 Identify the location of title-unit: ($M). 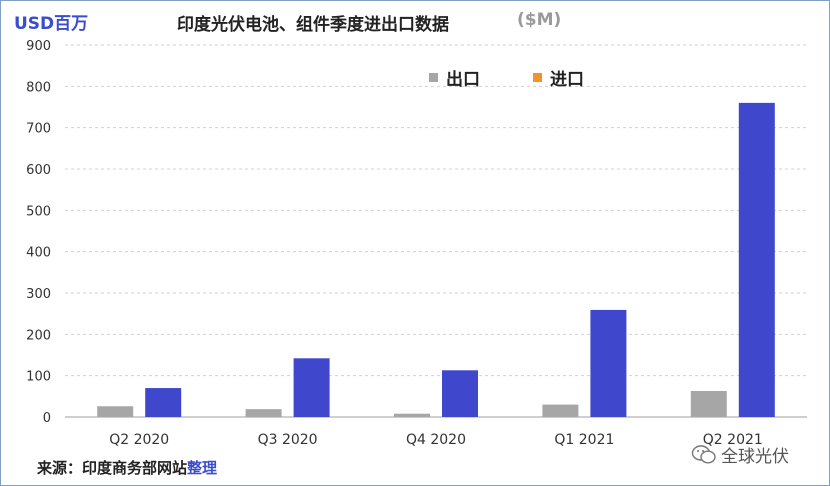
(539, 20).